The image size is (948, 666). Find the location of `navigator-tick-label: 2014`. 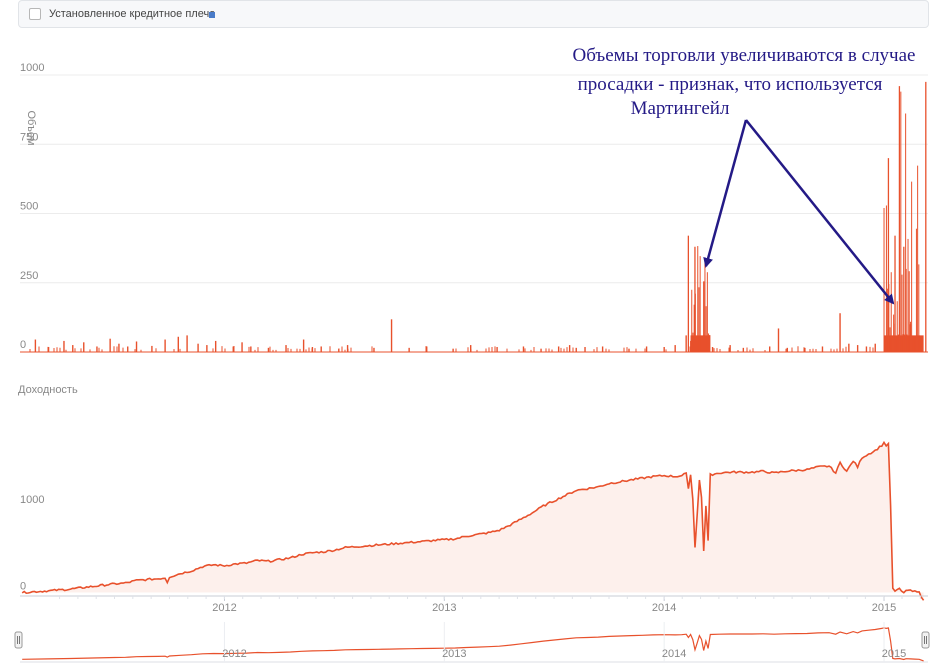

navigator-tick-label: 2014 is located at coordinates (674, 654).